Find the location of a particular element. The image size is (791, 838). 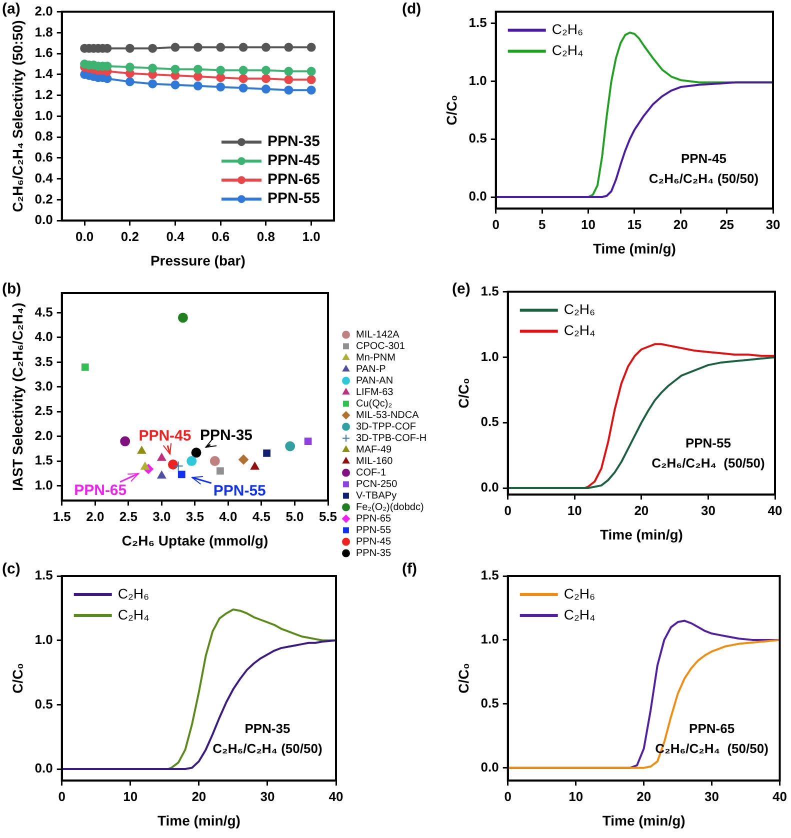

y-tick-label: 2.5 is located at coordinates (43, 410).